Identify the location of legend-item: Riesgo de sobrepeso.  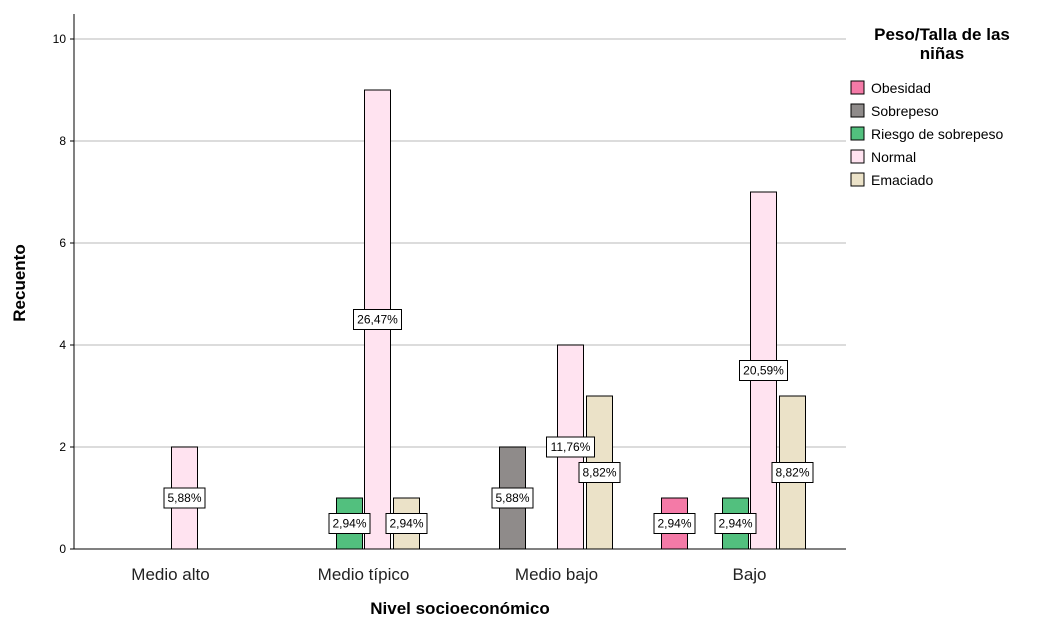
(927, 134).